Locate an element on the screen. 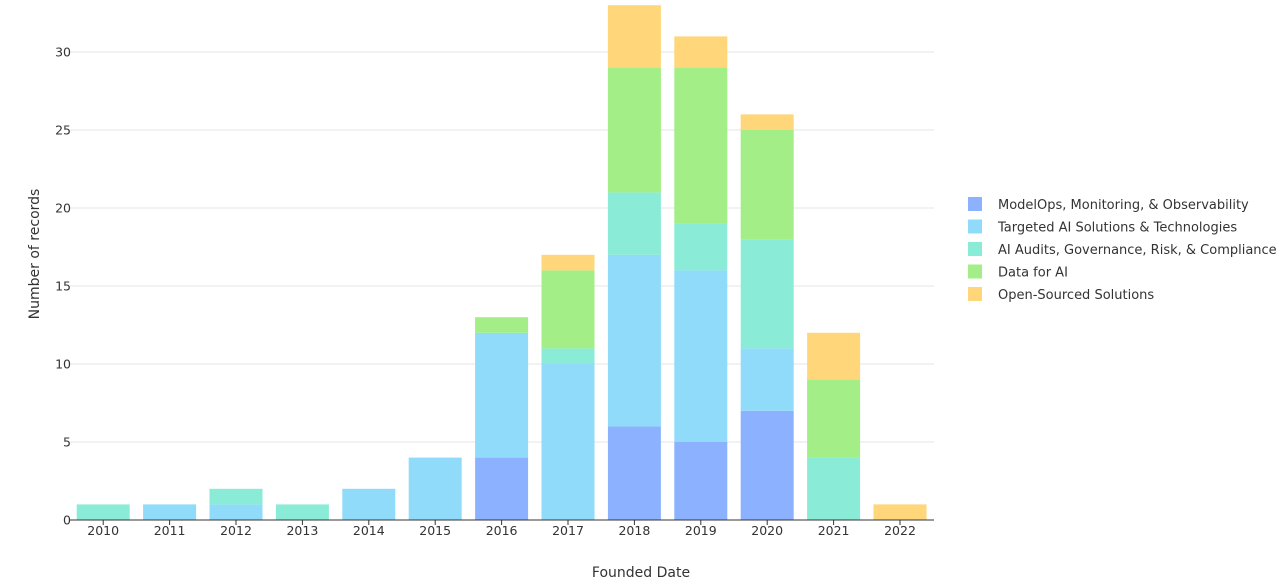 This screenshot has width=1278, height=585. y-tick-label: 5 is located at coordinates (67, 442).